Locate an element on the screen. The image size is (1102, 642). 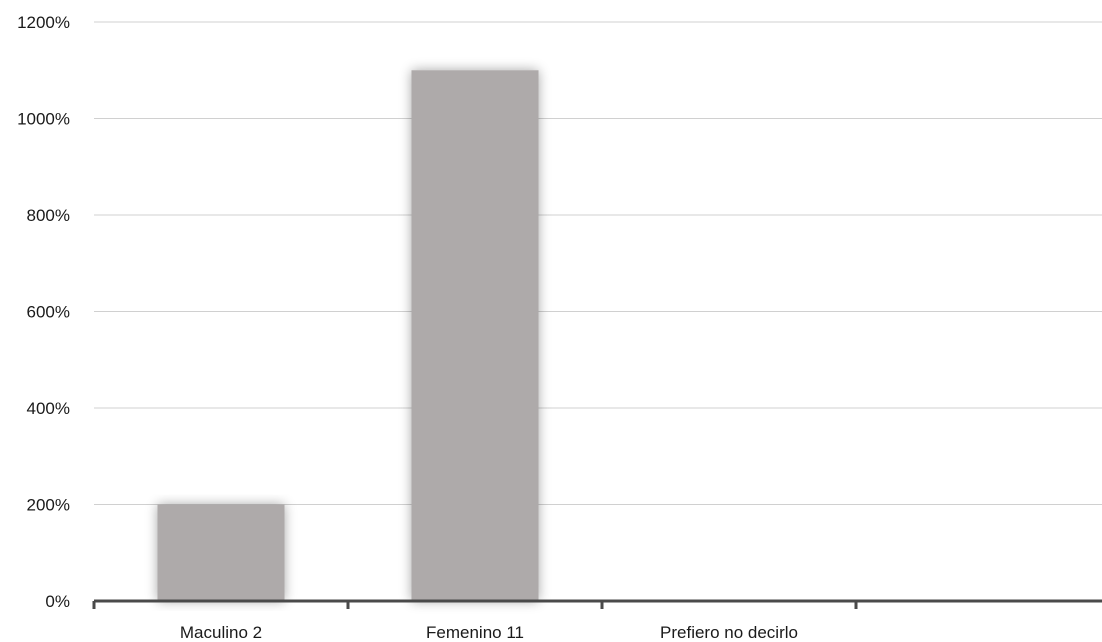
y-tick-label: 1000% is located at coordinates (43, 119).